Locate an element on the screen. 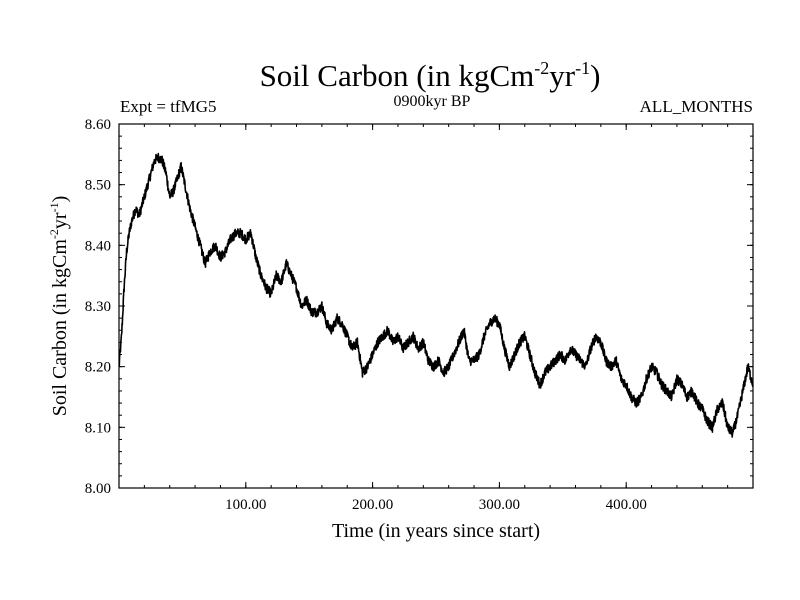  subtitle-experiment: Expt = tfMG5 is located at coordinates (168, 106).